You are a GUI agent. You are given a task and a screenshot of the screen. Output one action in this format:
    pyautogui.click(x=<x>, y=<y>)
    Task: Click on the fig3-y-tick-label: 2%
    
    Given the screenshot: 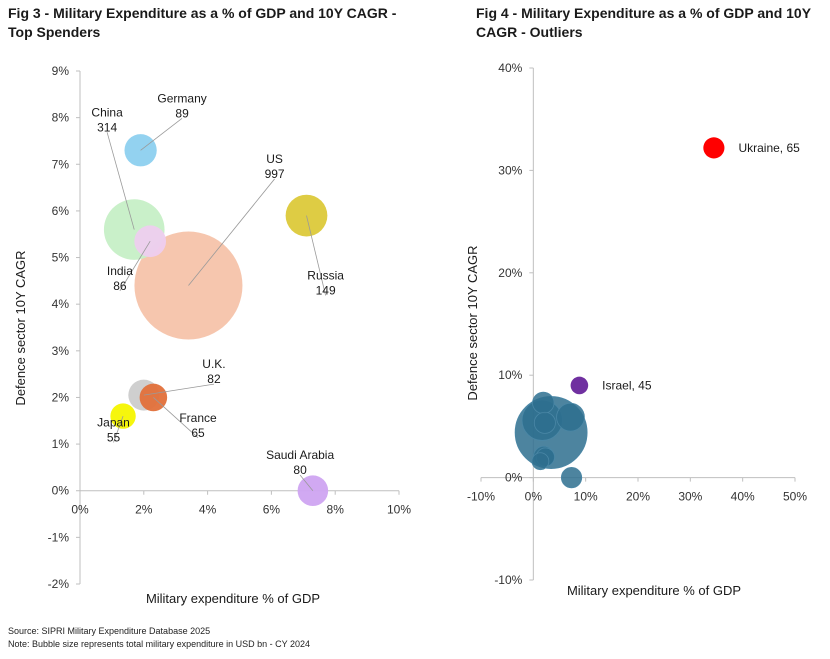 What is the action you would take?
    pyautogui.click(x=61, y=397)
    